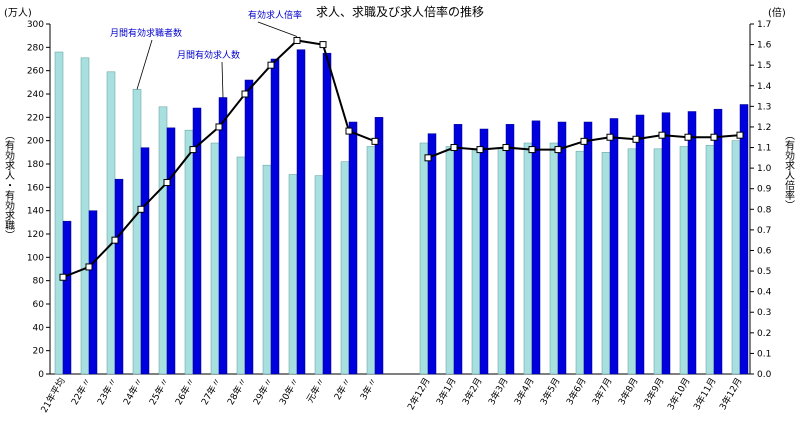 This screenshot has width=800, height=431. Describe the element at coordinates (731, 394) in the screenshot. I see `x-category-label: 3年12月` at that location.